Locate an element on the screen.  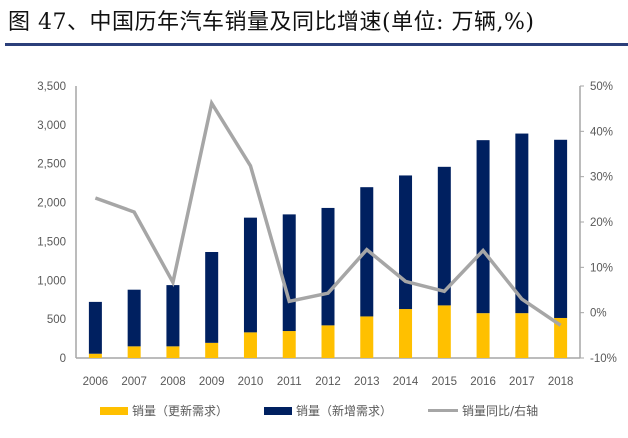
right-axis-tick-label: 10% is located at coordinates (601, 268).